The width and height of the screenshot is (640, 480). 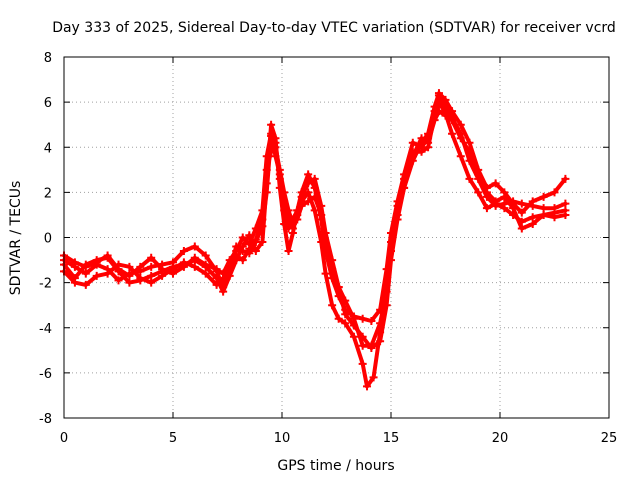 What do you see at coordinates (282, 438) in the screenshot?
I see `x-tick-label: 10` at bounding box center [282, 438].